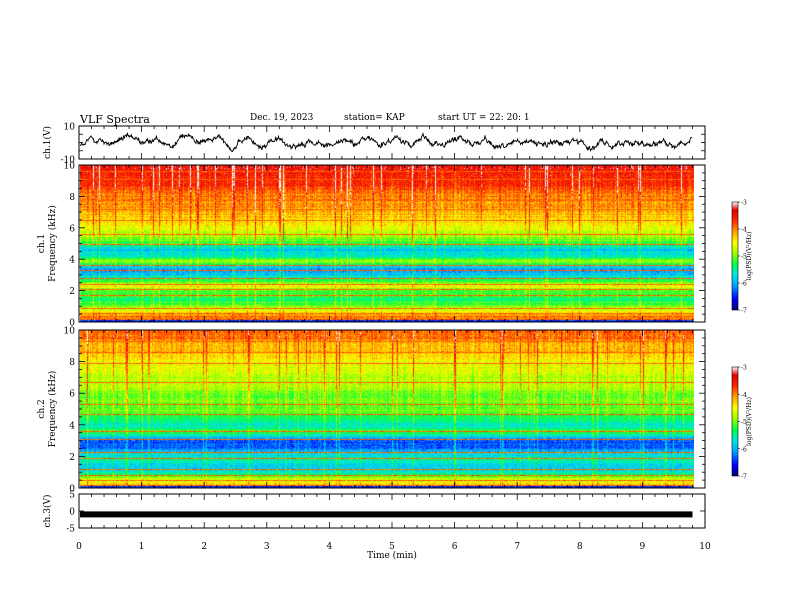 The image size is (792, 612). Describe the element at coordinates (47, 142) in the screenshot. I see `ch1-ylabel: ch.1(V)` at that location.